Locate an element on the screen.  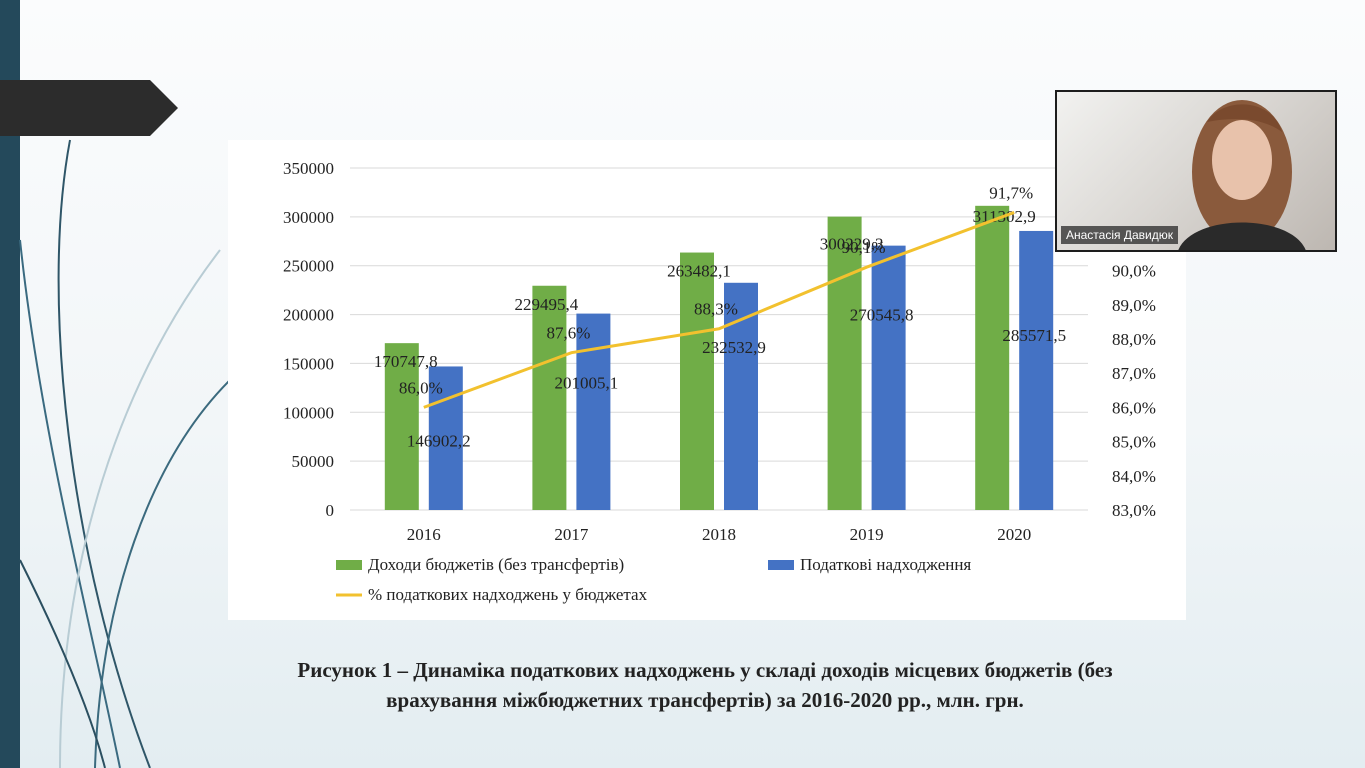
revenue-data-label: 263482,1 is located at coordinates (699, 271).